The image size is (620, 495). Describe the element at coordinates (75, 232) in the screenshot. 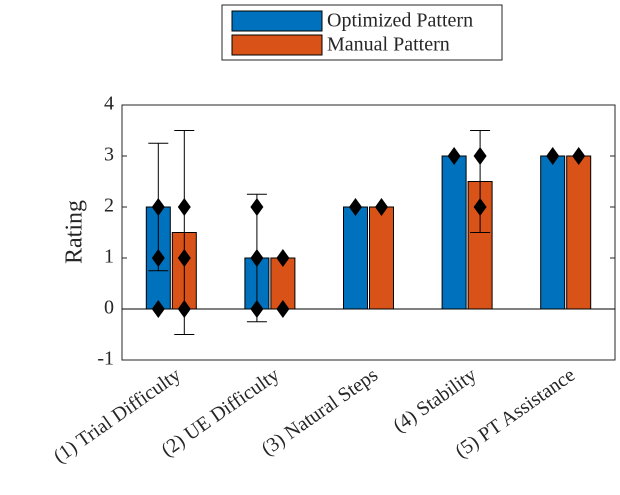

I see `y-axis-label: Rating` at that location.